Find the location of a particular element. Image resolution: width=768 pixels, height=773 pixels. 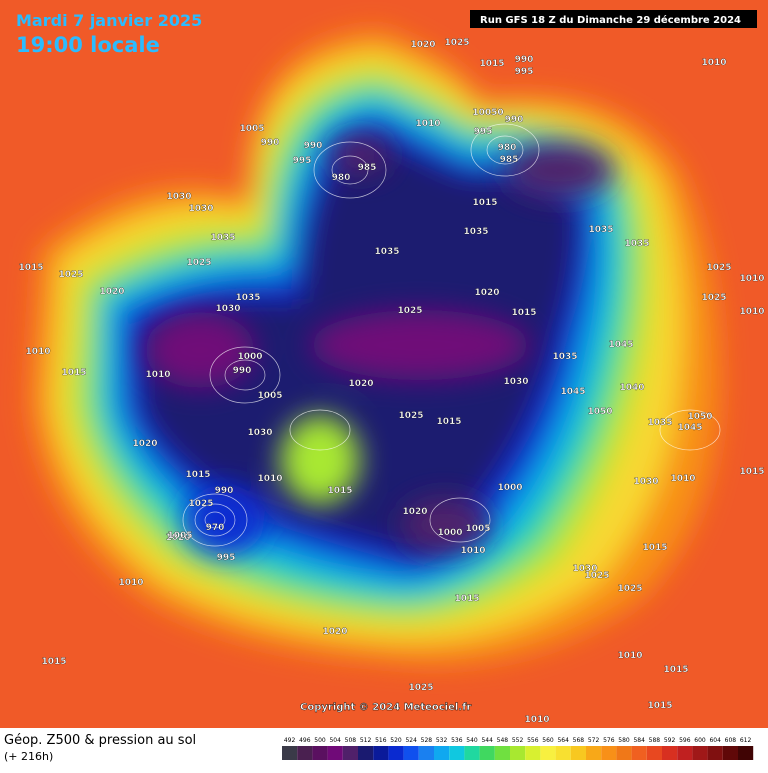

legend-label: 584 is located at coordinates (639, 740).